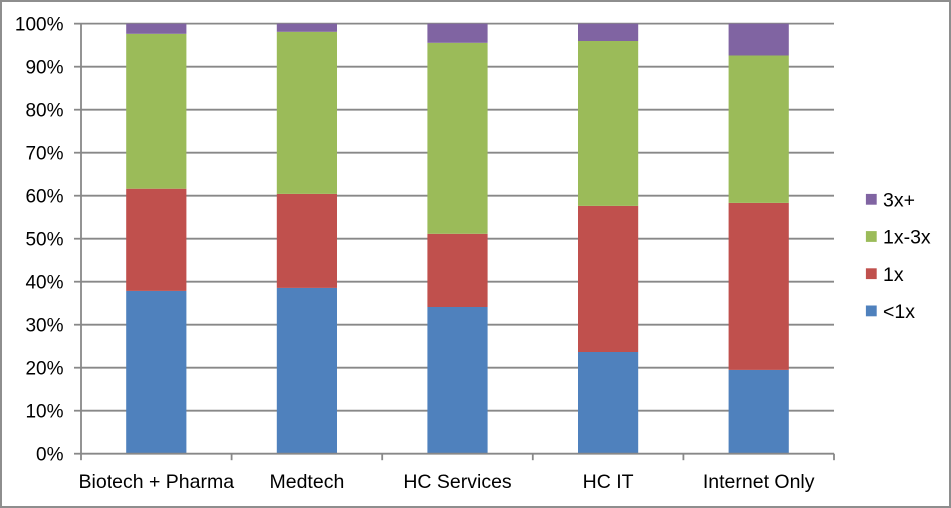  What do you see at coordinates (899, 312) in the screenshot?
I see `svg-text: <1x` at bounding box center [899, 312].